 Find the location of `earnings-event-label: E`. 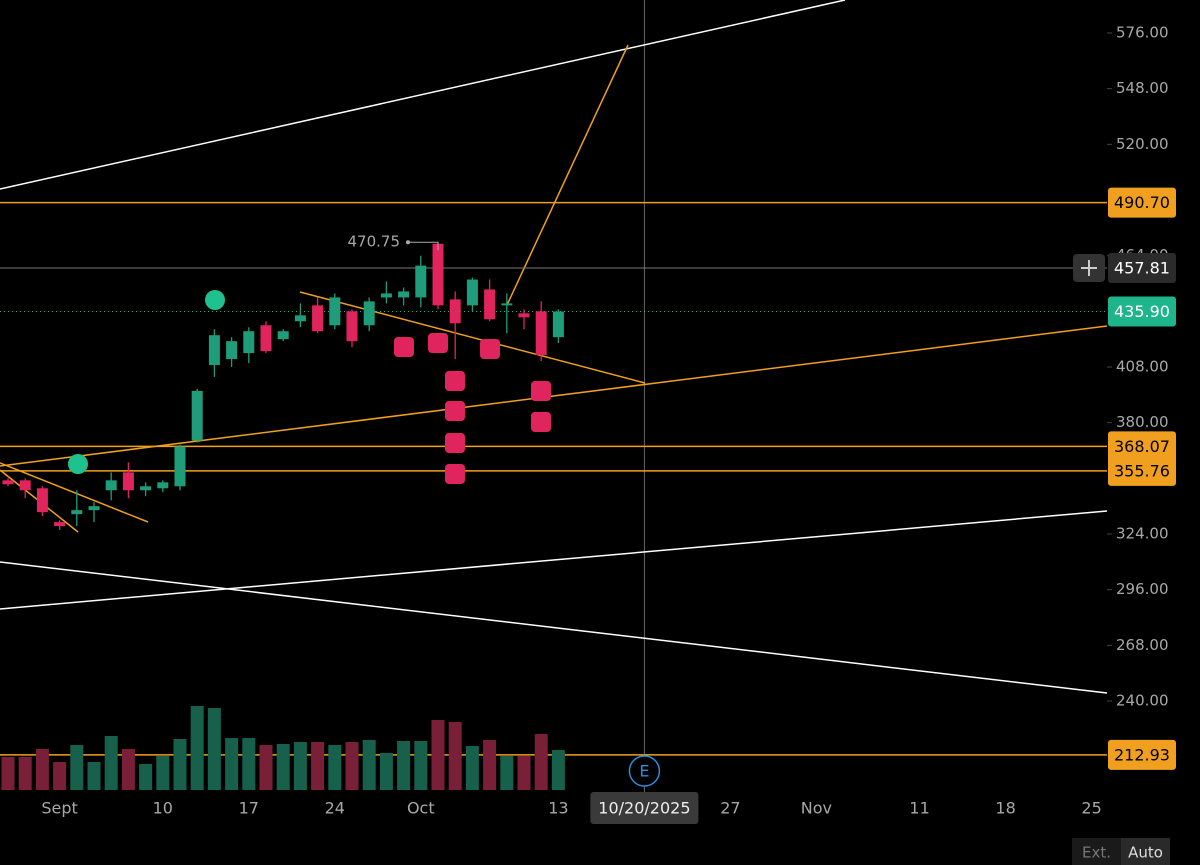

earnings-event-label: E is located at coordinates (644, 771).